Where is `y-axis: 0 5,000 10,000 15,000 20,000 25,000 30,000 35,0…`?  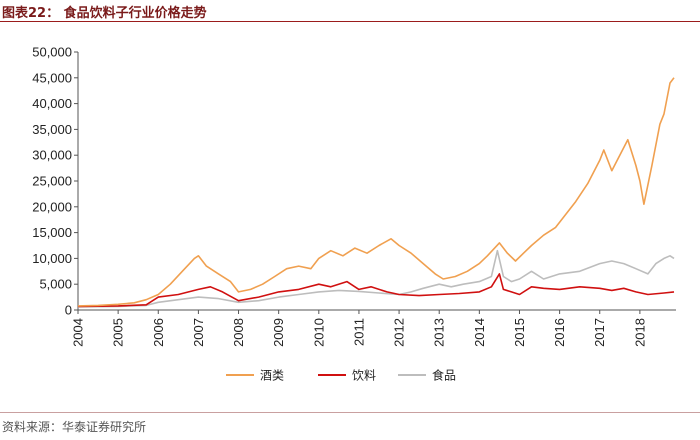
y-axis: 0 5,000 10,000 15,000 20,000 25,000 30,000 35,0… is located at coordinates (55, 181).